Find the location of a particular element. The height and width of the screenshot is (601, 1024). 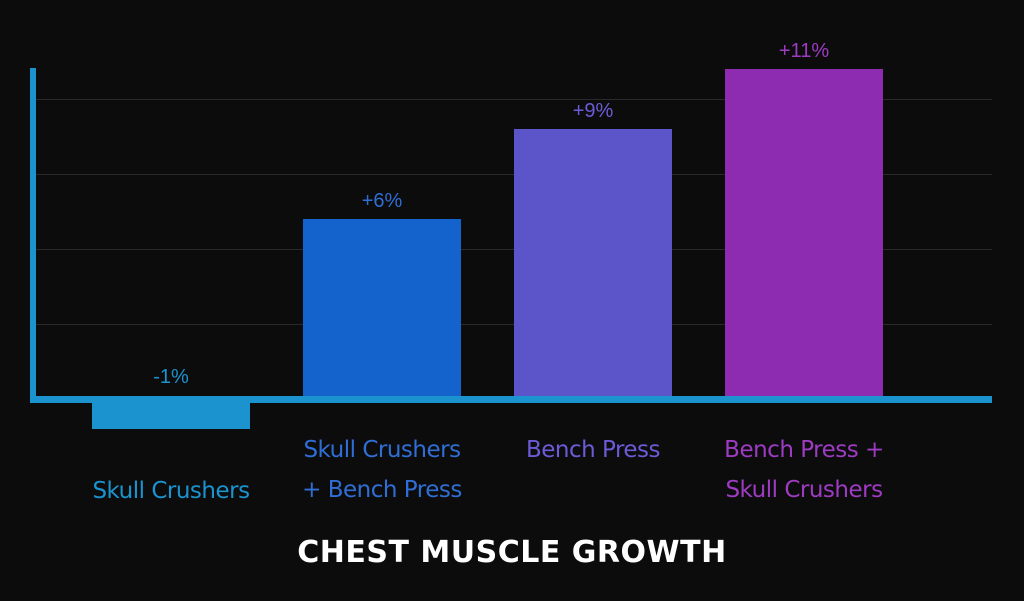

category-tick-label: Bench Press + is located at coordinates (804, 450).